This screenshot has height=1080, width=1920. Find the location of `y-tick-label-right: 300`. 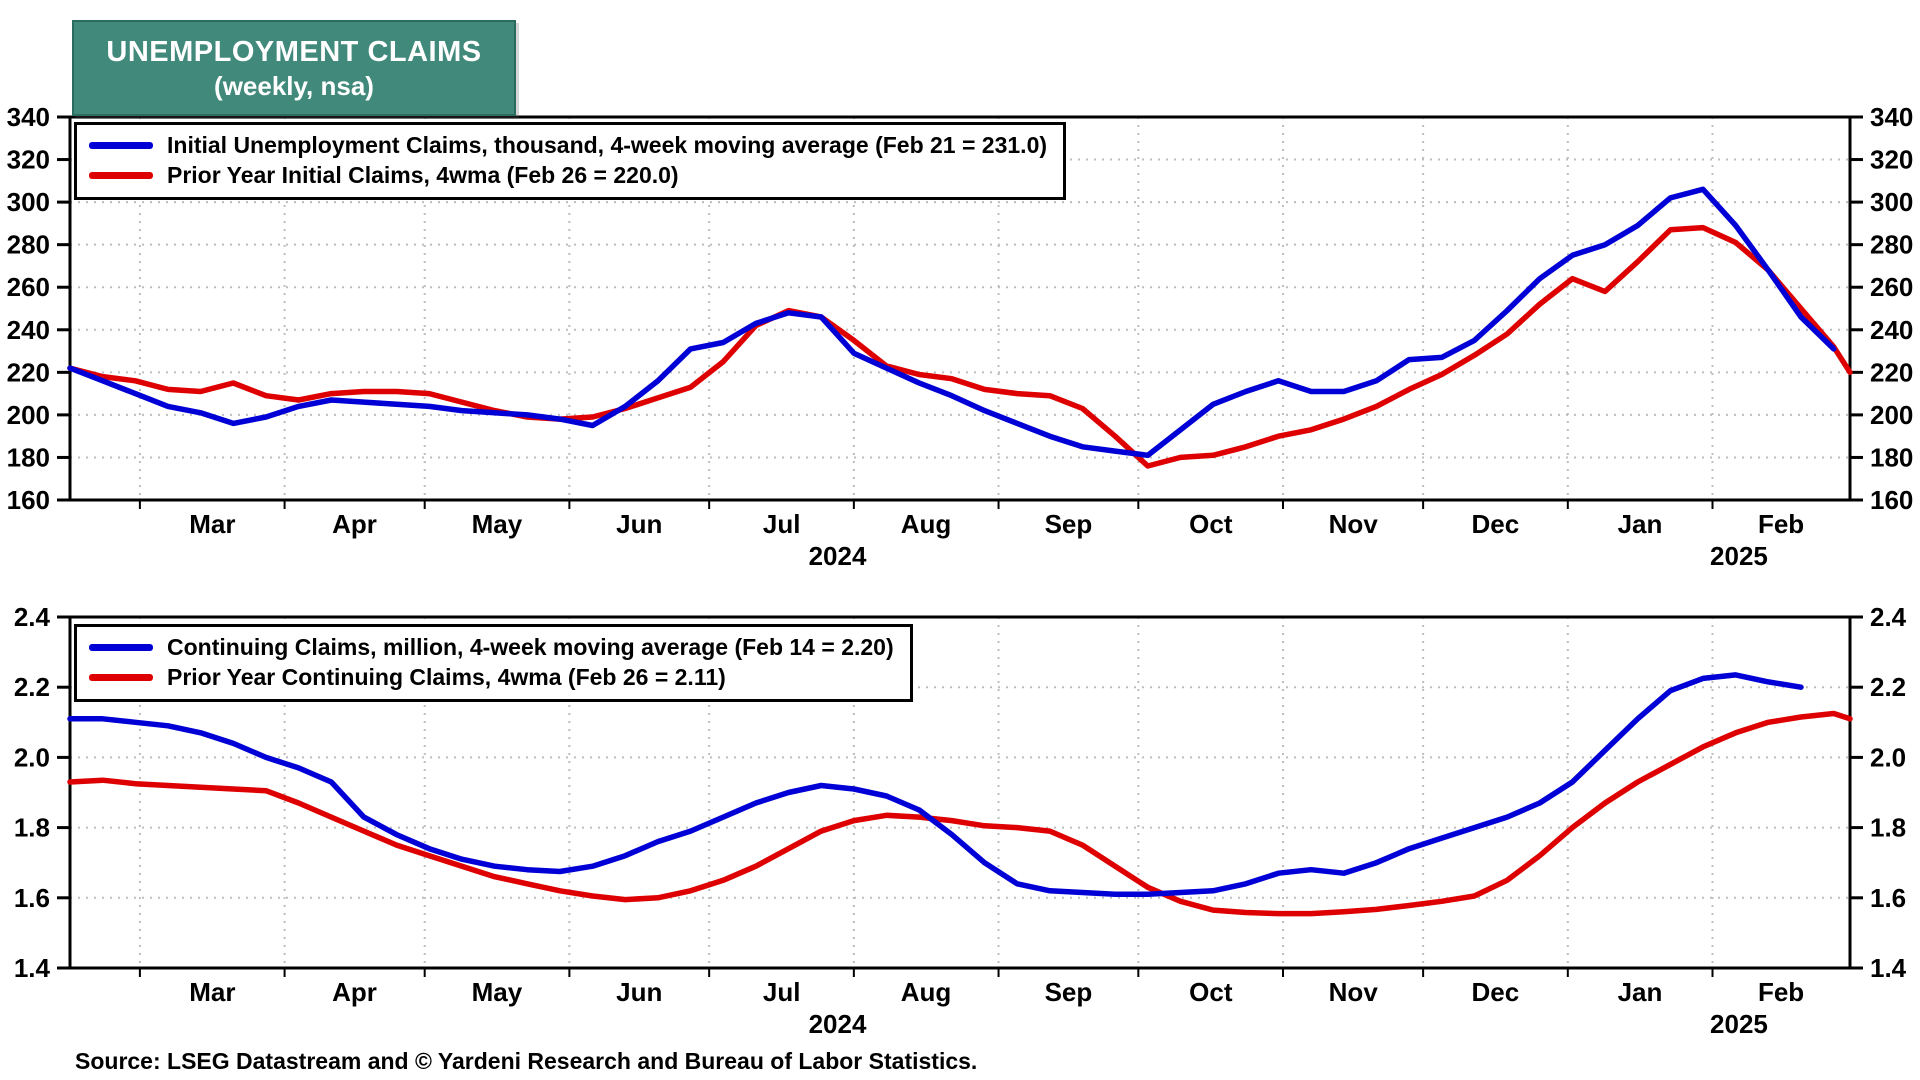

y-tick-label-right: 300 is located at coordinates (1891, 202).